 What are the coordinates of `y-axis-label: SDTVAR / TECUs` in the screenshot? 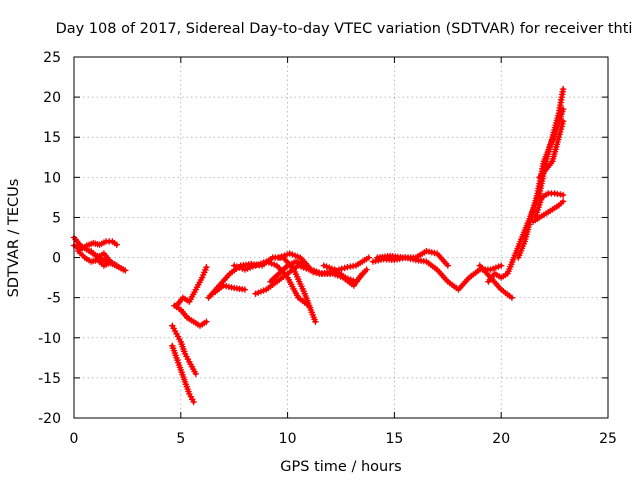 It's located at (14, 238).